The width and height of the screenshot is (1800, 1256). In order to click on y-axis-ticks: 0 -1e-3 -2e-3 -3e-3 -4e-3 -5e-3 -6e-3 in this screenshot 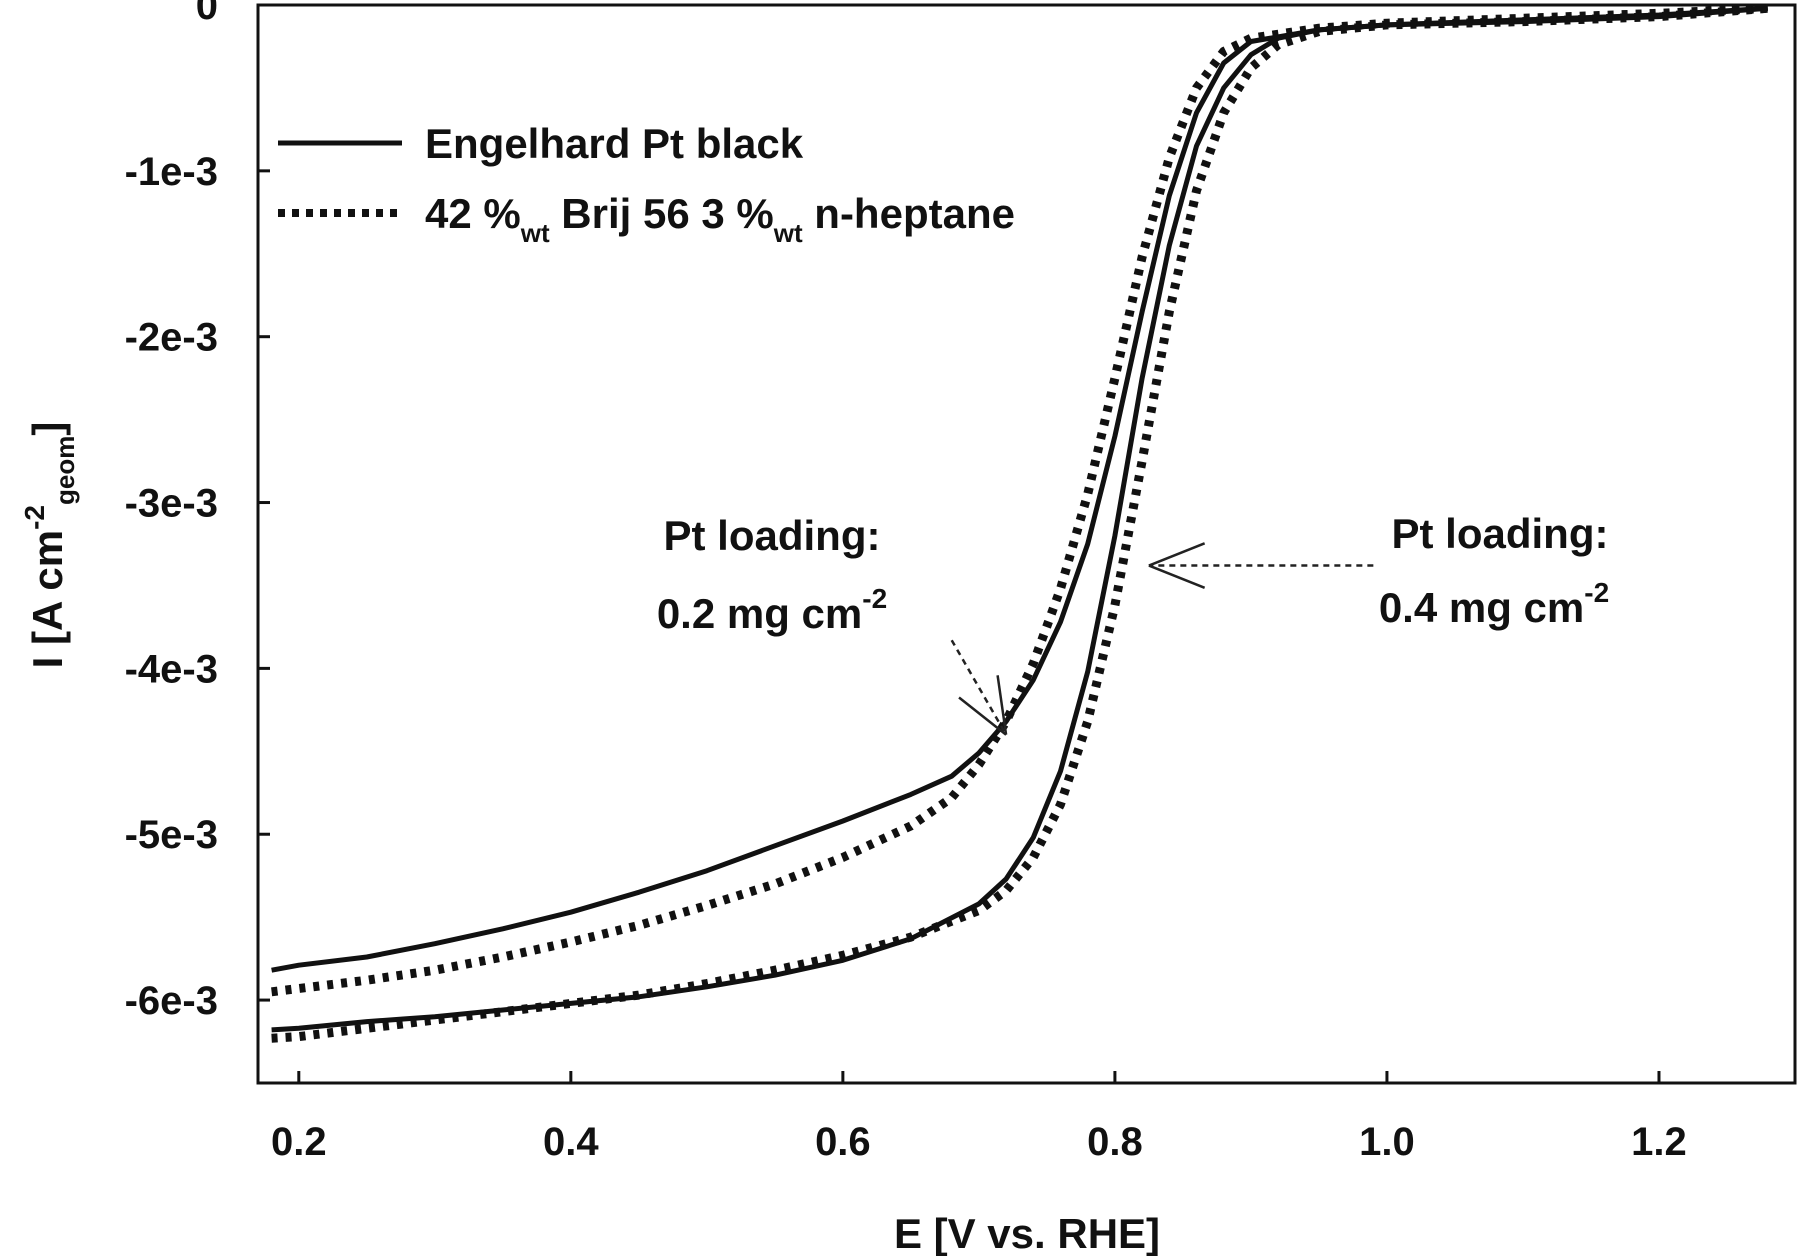, I will do `click(197, 511)`.